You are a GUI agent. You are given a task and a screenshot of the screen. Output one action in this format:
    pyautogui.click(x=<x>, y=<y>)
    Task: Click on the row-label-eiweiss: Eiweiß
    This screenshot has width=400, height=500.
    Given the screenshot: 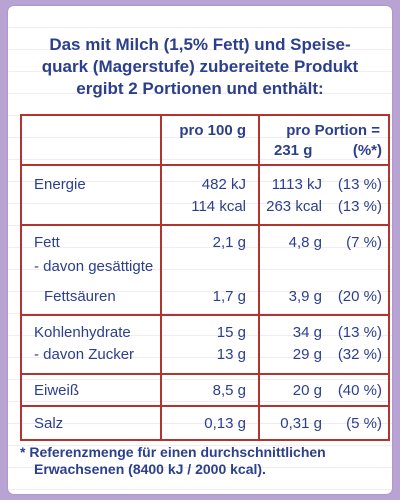 What is the action you would take?
    pyautogui.click(x=57, y=390)
    